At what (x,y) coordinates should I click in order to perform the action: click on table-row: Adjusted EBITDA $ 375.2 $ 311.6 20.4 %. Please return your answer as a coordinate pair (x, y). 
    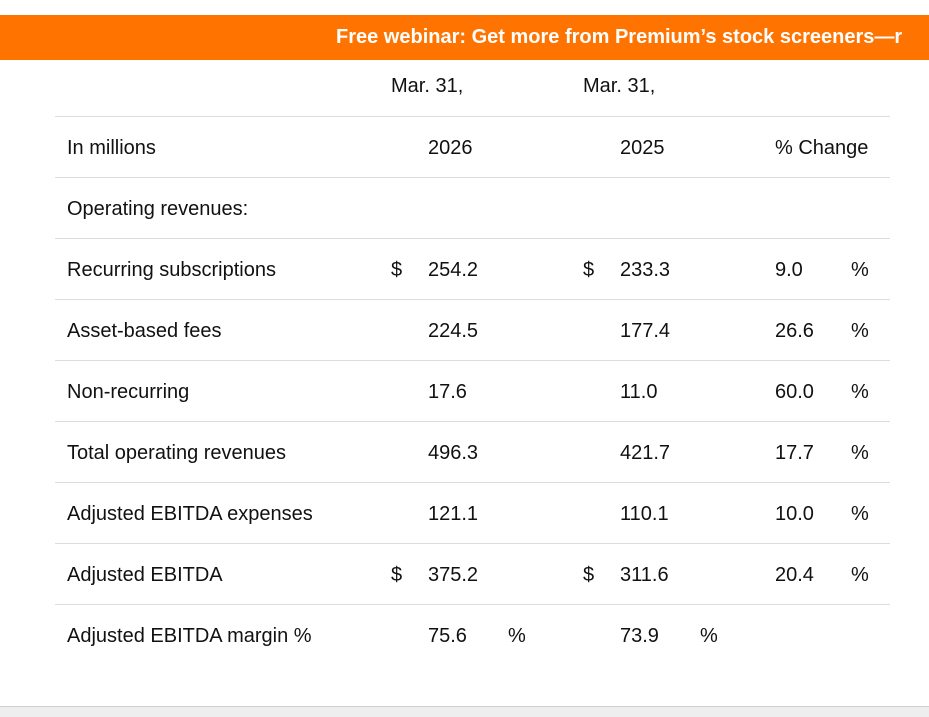
    Looking at the image, I should click on (472, 573).